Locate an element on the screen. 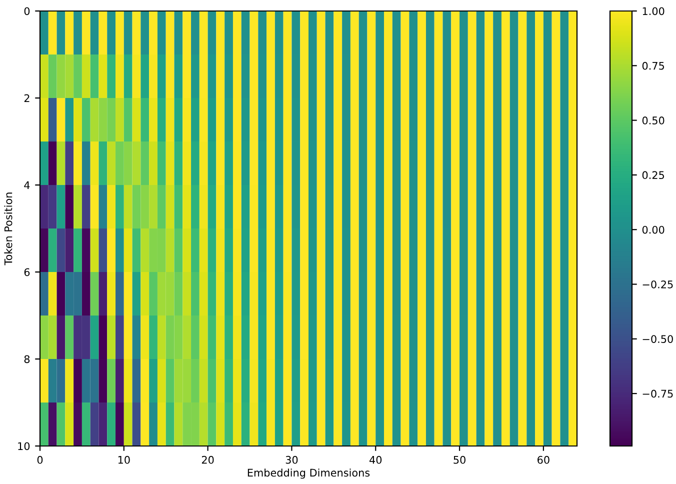 Image resolution: width=676 pixels, height=484 pixels. y-tick-label: 8 is located at coordinates (27, 359).